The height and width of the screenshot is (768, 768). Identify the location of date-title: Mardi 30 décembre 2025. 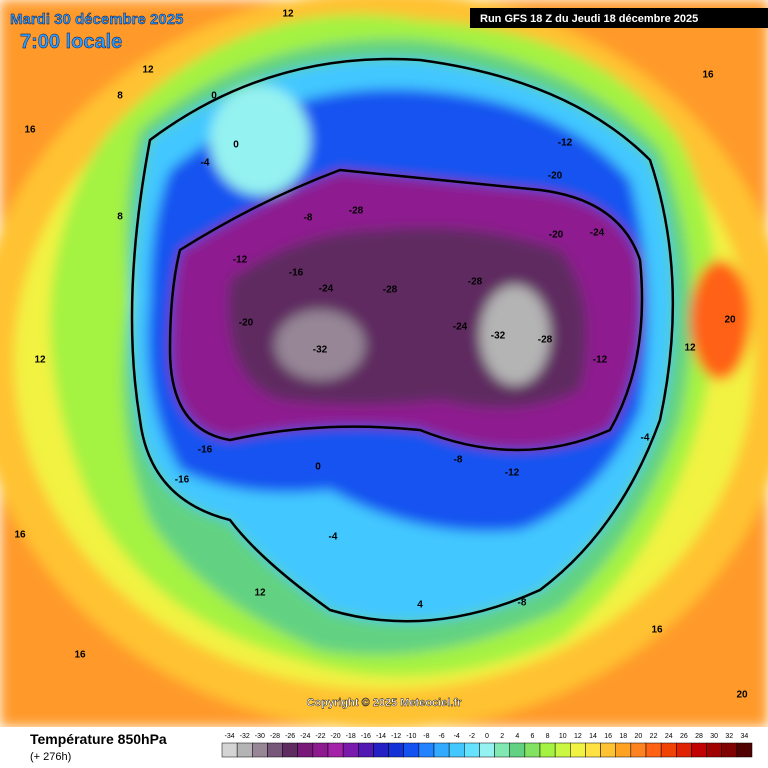
(96, 19).